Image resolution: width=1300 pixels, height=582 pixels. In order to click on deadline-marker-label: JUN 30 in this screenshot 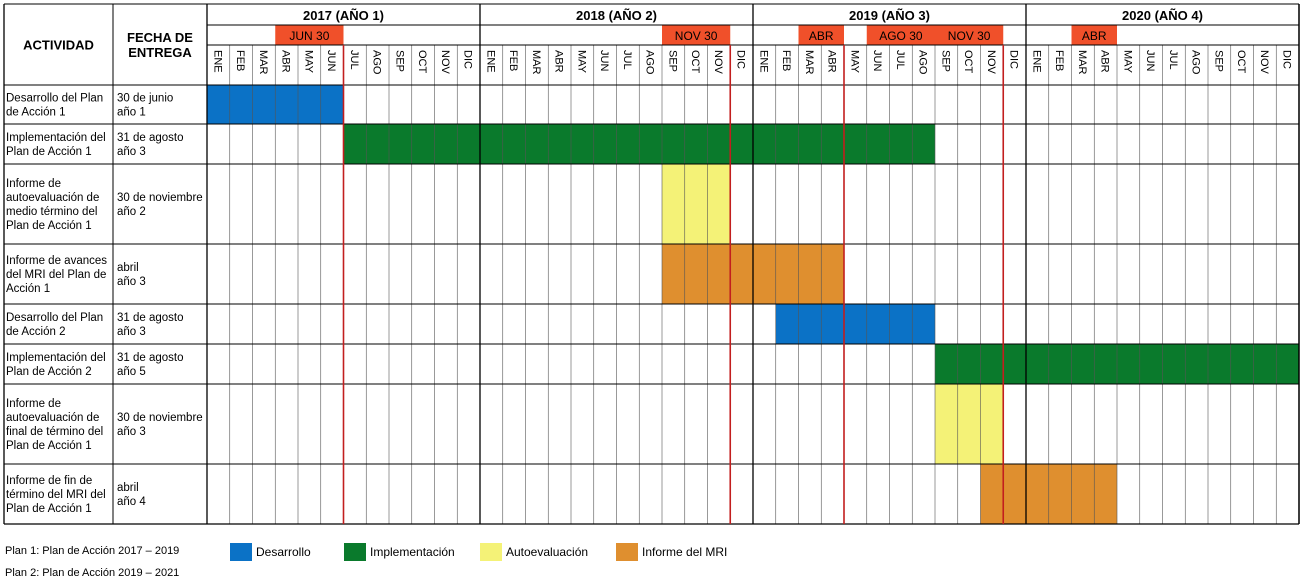, I will do `click(309, 36)`.